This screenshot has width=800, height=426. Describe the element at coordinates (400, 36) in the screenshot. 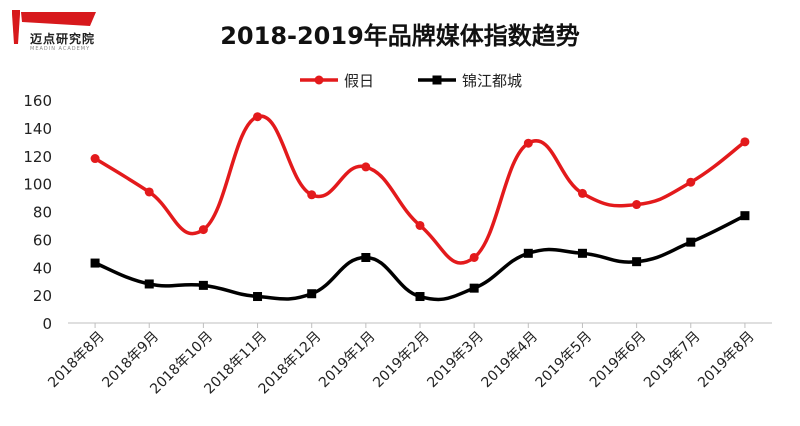

I see `chart-title: 2018-2019年品牌媒体指数趋势` at that location.